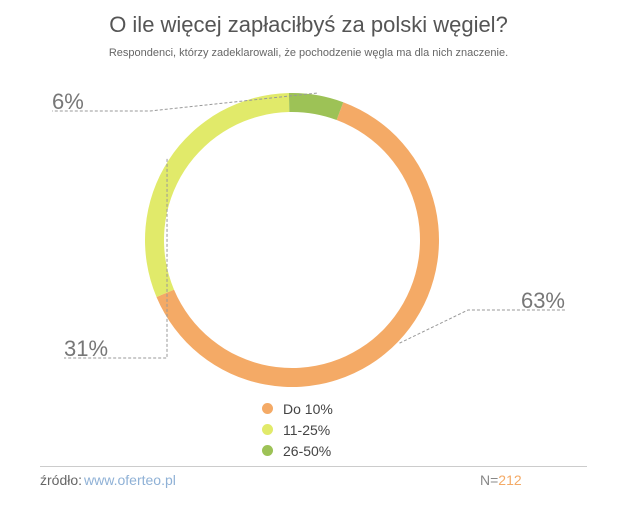 Image resolution: width=617 pixels, height=517 pixels. I want to click on footer-divider, so click(313, 466).